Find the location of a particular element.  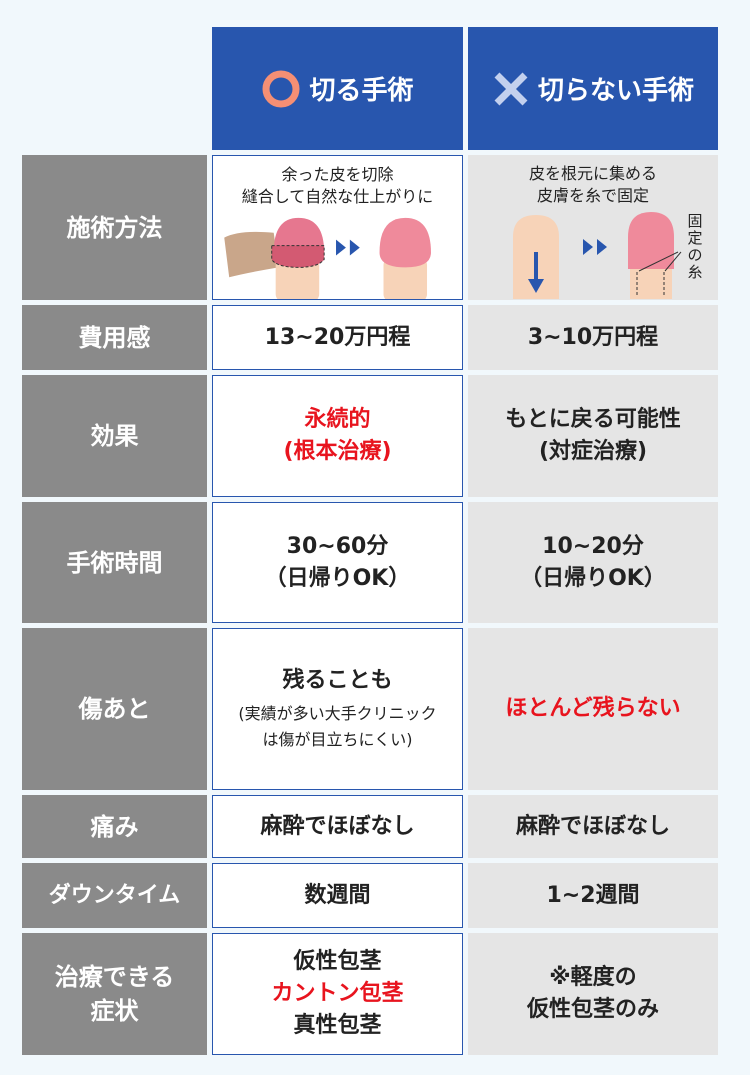

nocut-downtime: 1~2週間 is located at coordinates (593, 895).